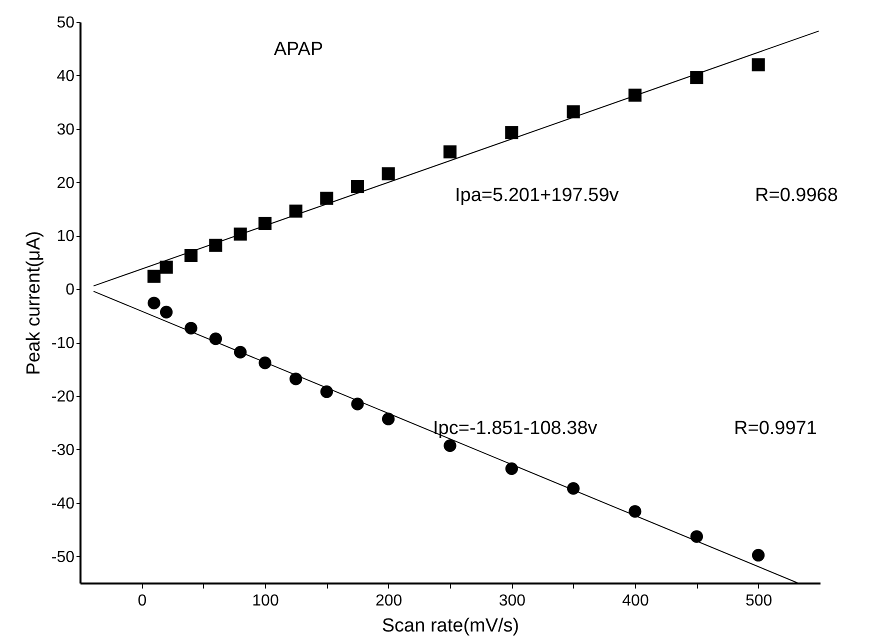 This screenshot has height=641, width=879. Describe the element at coordinates (388, 601) in the screenshot. I see `x-tick-label: 200` at that location.